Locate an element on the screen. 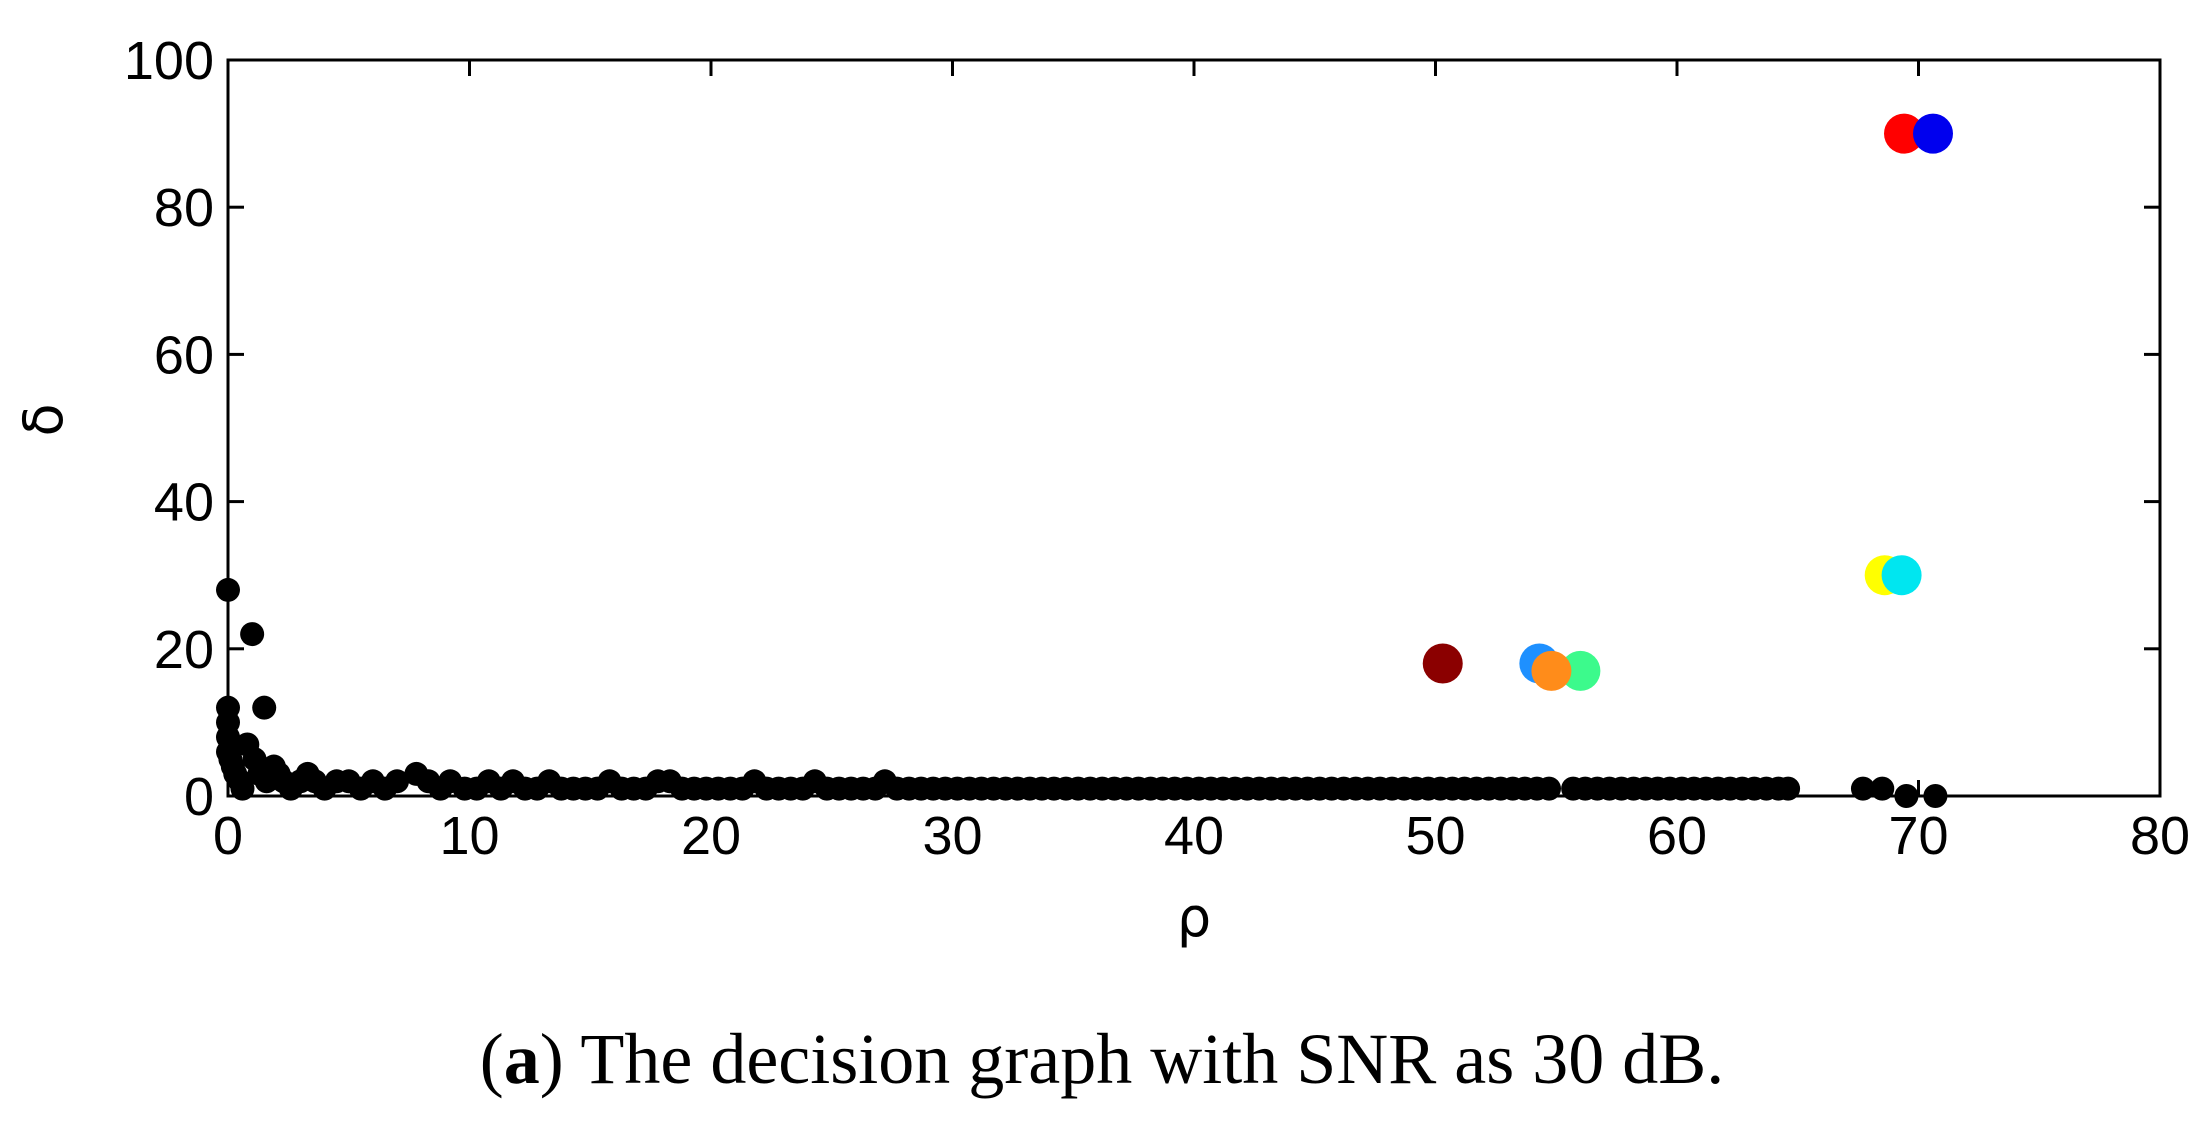 Image resolution: width=2204 pixels, height=1146 pixels. caption-open-paren: ( is located at coordinates (491, 1059).